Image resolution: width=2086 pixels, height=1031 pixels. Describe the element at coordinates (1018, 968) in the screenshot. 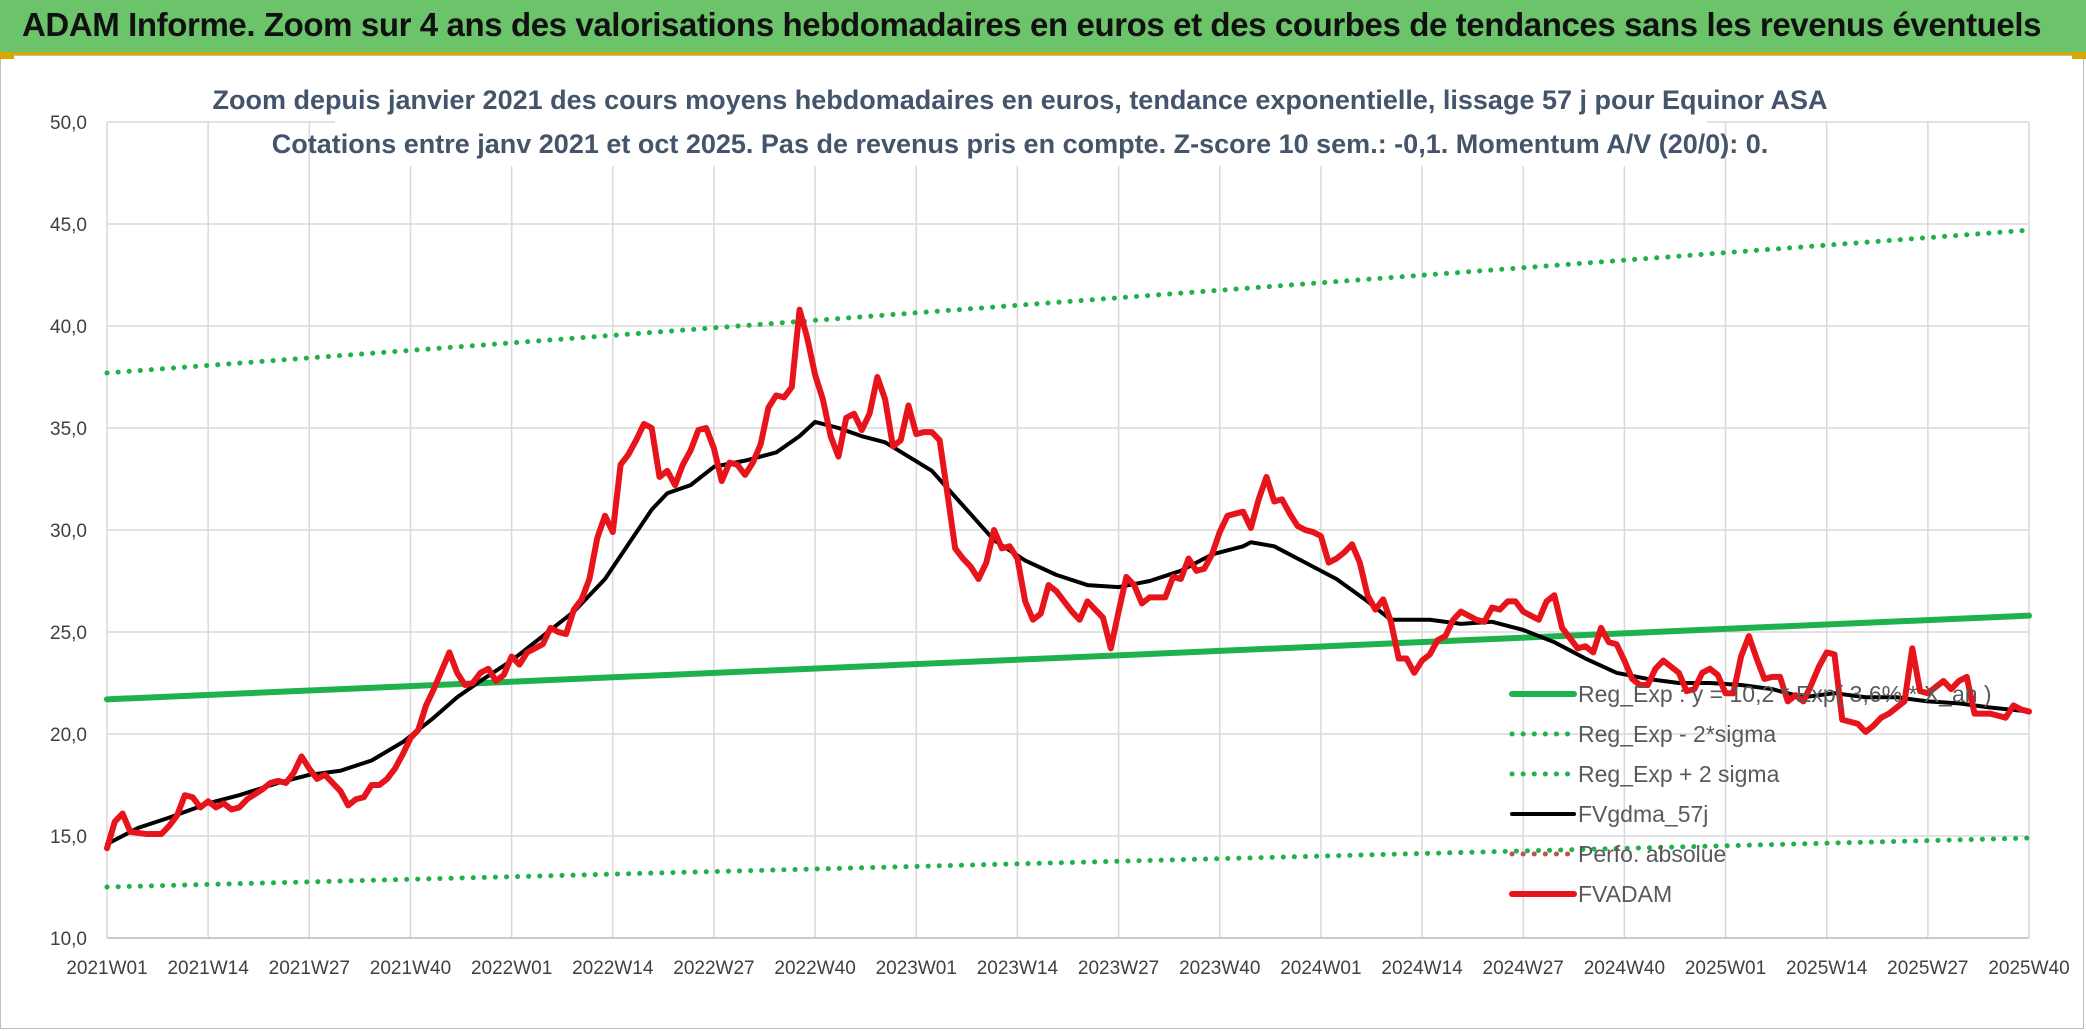

I see `x-tick-label: 2023W14` at that location.